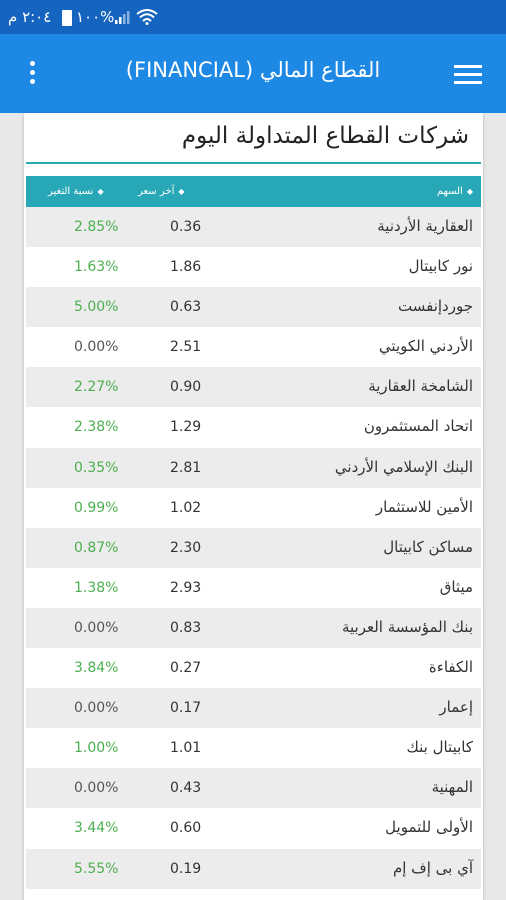 The width and height of the screenshot is (506, 900). Describe the element at coordinates (96, 507) in the screenshot. I see `change-percent: 0.99%` at that location.